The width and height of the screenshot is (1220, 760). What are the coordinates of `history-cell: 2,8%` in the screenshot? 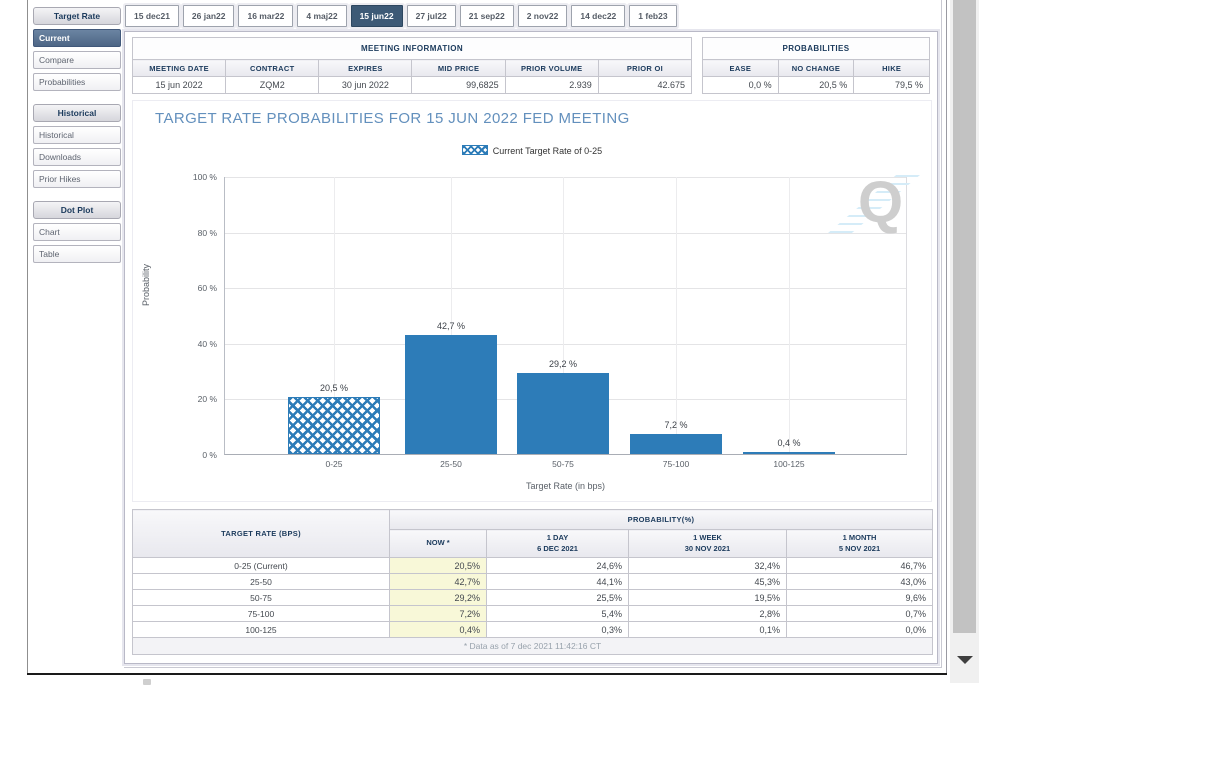 It's located at (707, 613).